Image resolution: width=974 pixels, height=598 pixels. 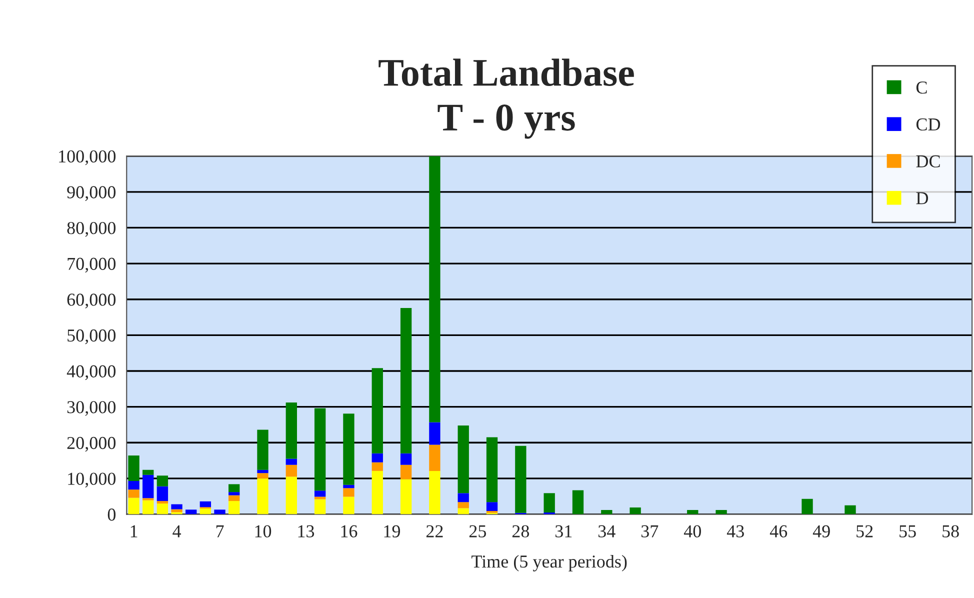 I want to click on x-tick-label: 1, so click(x=134, y=531).